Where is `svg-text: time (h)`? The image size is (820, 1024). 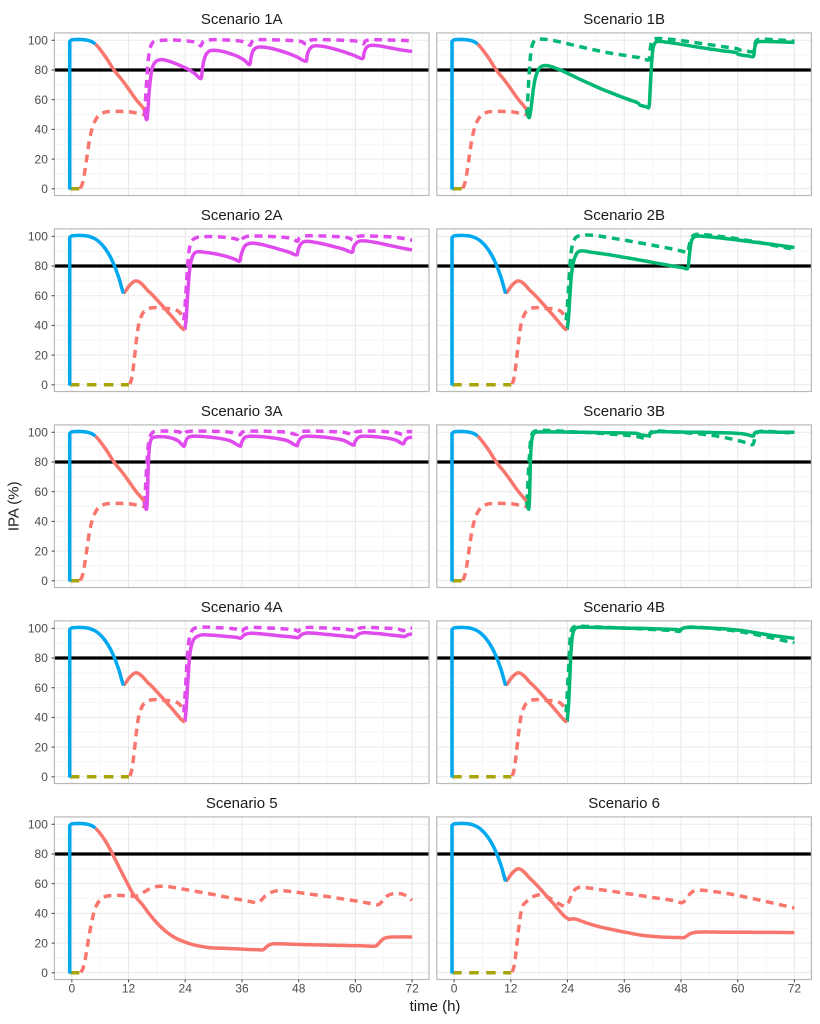
svg-text: time (h) is located at coordinates (435, 1006).